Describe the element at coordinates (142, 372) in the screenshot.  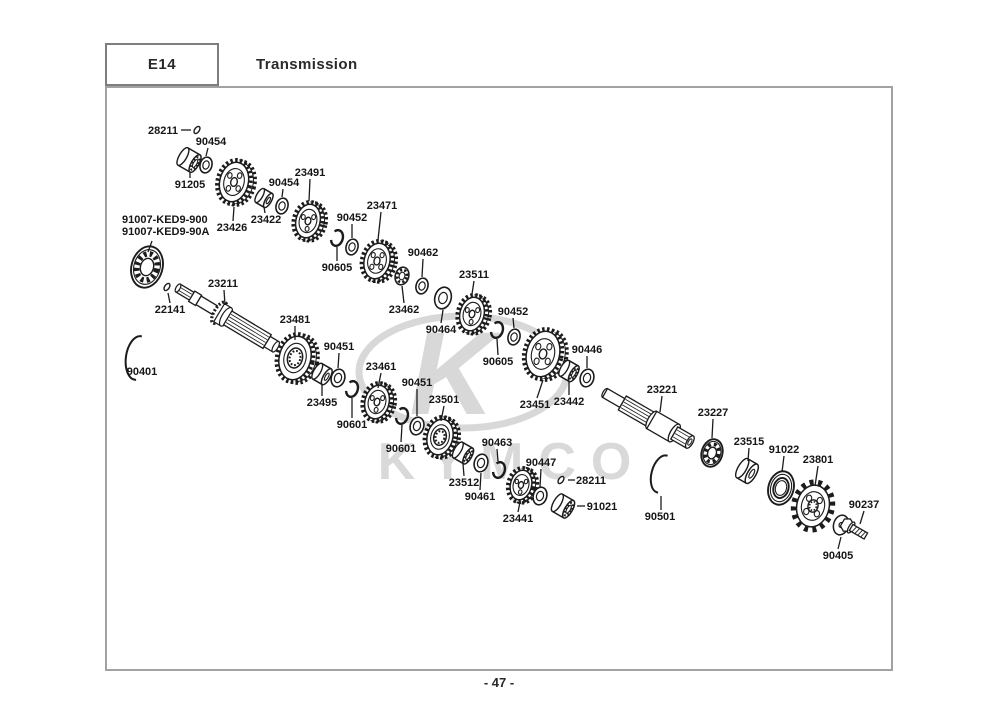
I see `part-label: 90401` at that location.